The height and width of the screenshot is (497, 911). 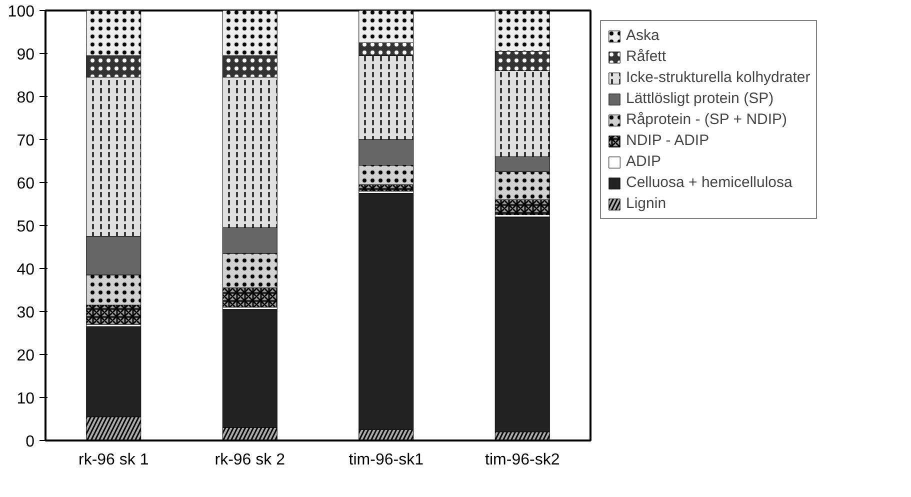 What do you see at coordinates (644, 161) in the screenshot?
I see `legend-label: ADIP` at bounding box center [644, 161].